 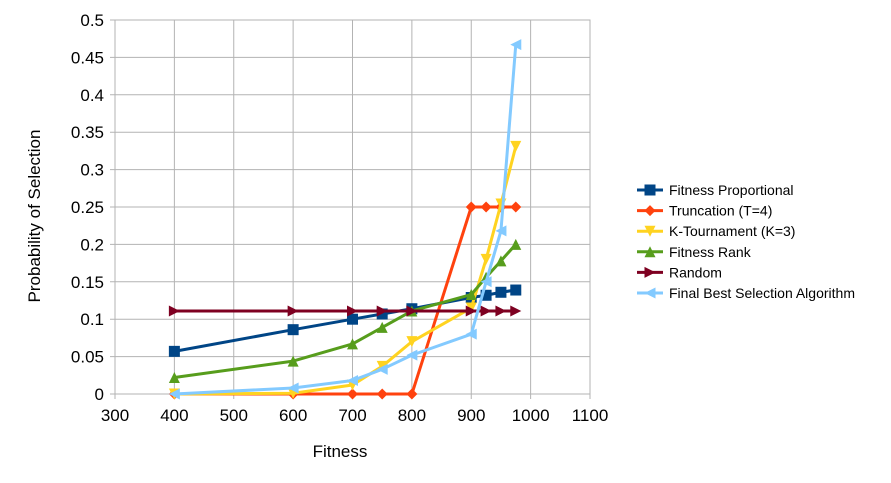 What do you see at coordinates (92, 20) in the screenshot?
I see `y-tick-label: 0.5` at bounding box center [92, 20].